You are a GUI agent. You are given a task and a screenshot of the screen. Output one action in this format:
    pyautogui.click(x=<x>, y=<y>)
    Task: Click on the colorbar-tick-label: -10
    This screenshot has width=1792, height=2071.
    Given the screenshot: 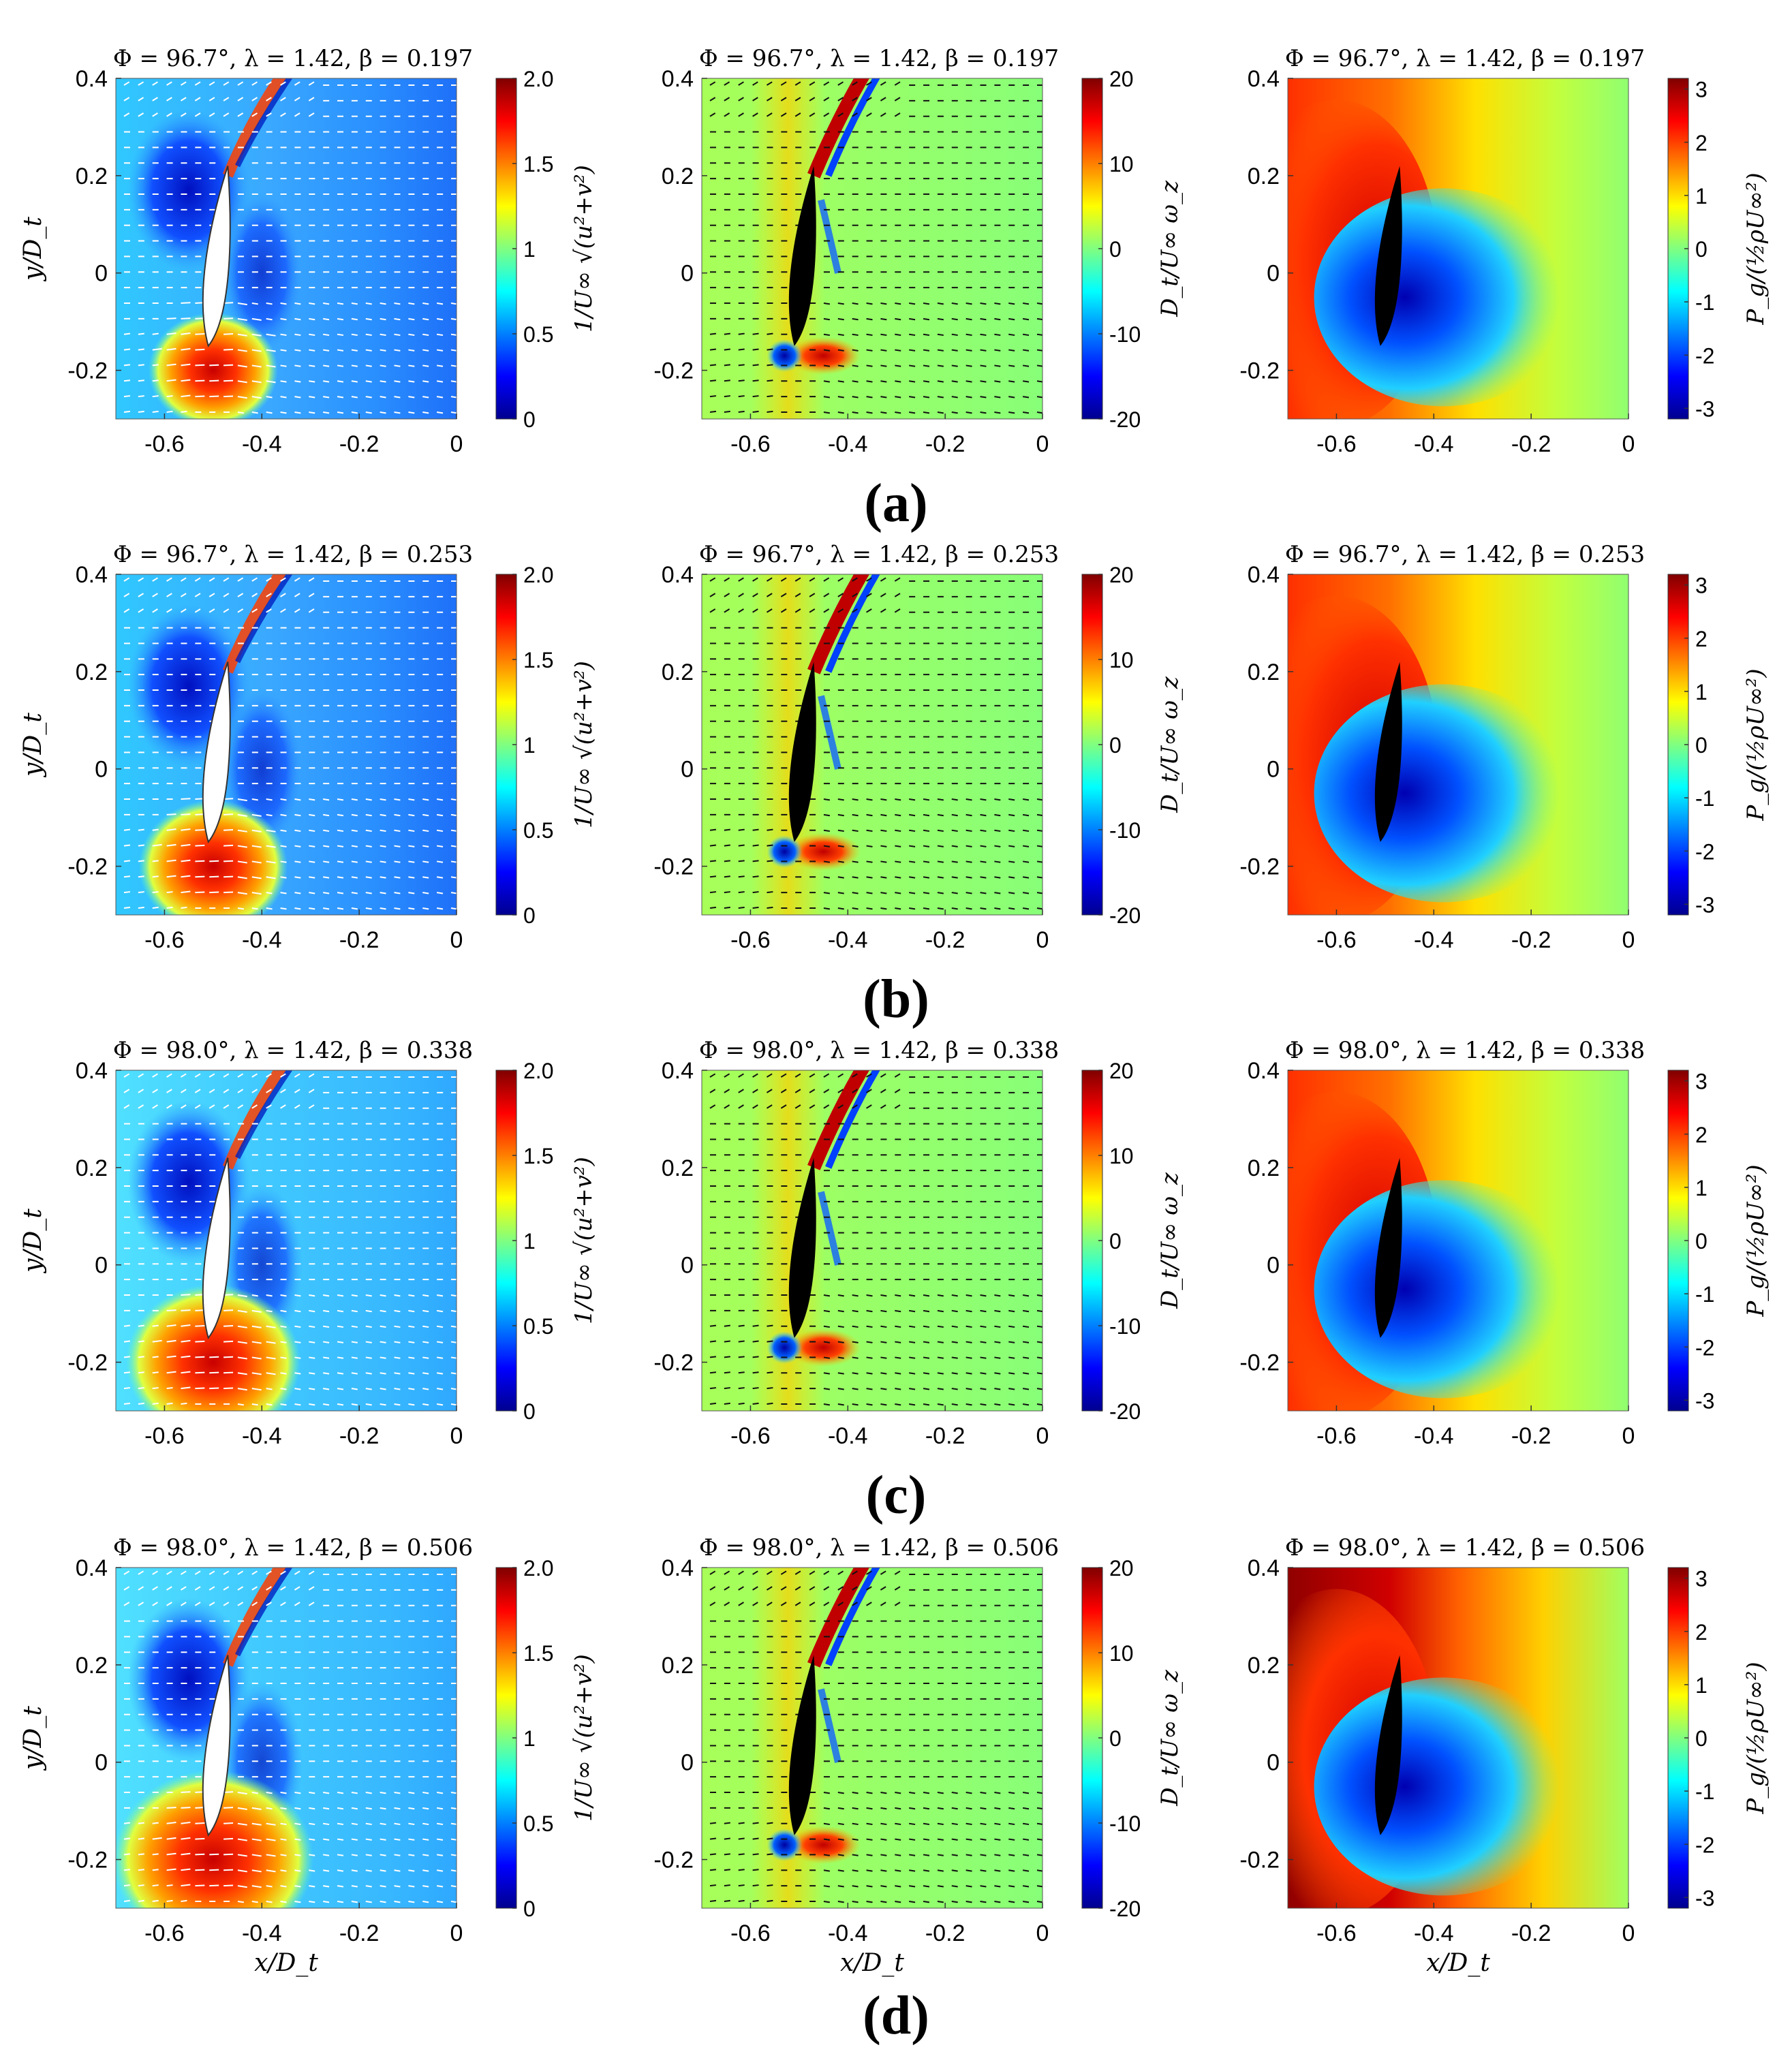 What is the action you would take?
    pyautogui.click(x=1125, y=1326)
    